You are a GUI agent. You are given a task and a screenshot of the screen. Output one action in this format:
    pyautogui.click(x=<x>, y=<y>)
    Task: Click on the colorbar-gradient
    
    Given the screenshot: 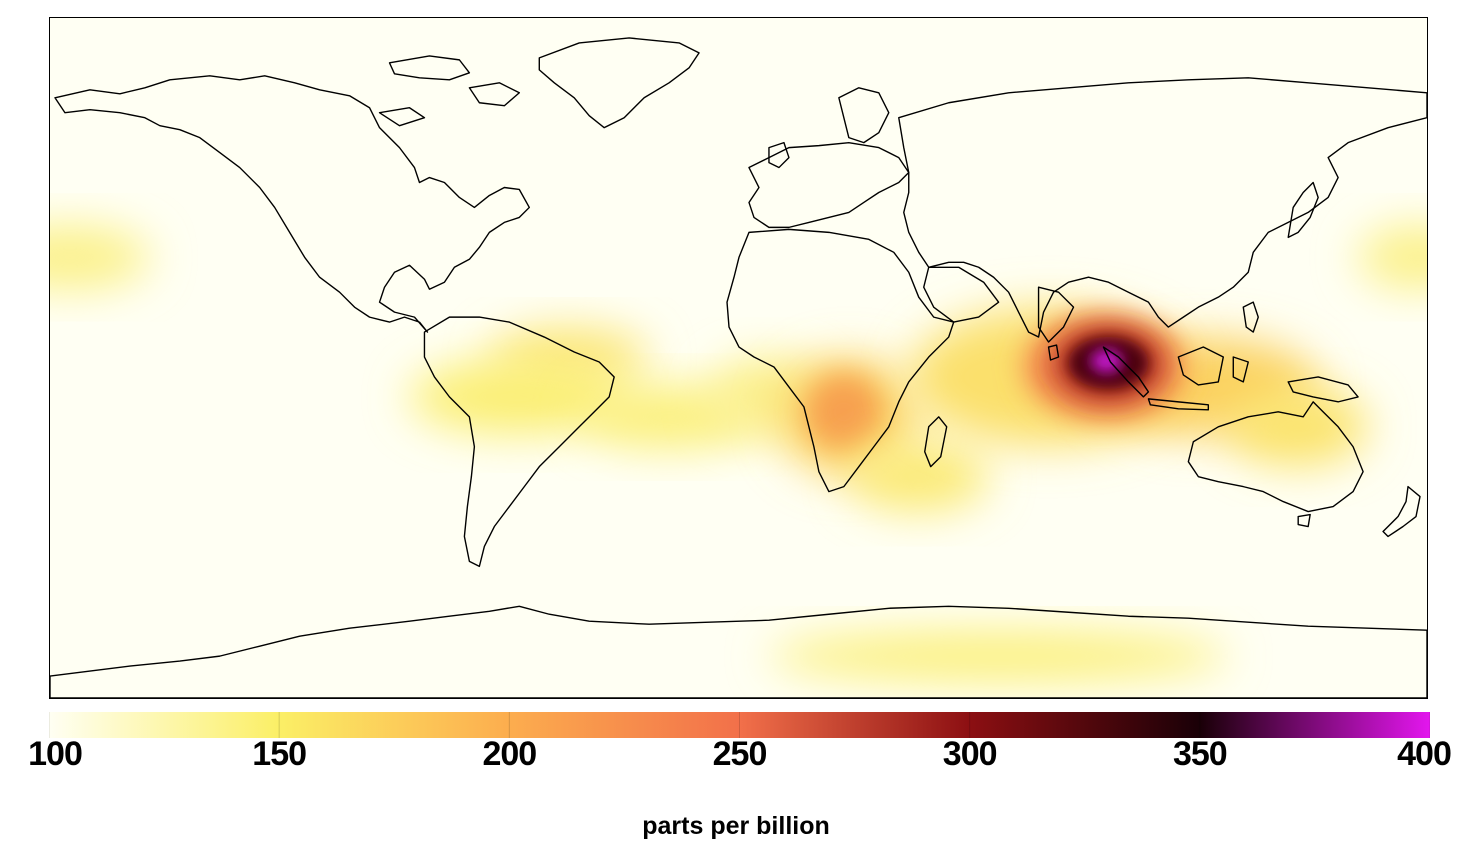 What is the action you would take?
    pyautogui.click(x=739, y=725)
    